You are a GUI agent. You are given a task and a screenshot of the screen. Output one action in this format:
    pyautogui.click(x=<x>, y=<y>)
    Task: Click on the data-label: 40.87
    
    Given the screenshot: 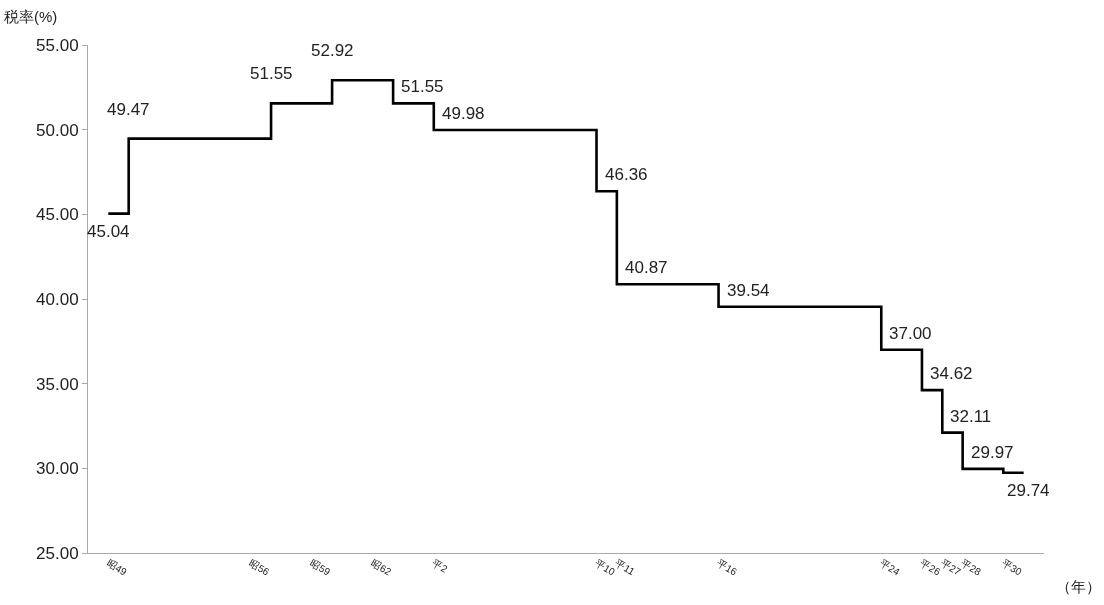 What is the action you would take?
    pyautogui.click(x=646, y=267)
    